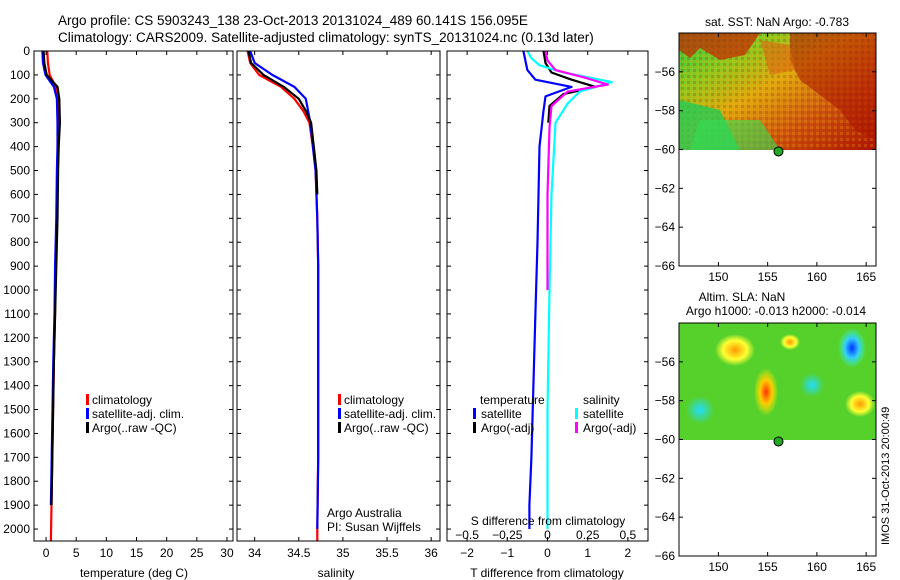 The image size is (900, 580). Describe the element at coordinates (20, 171) in the screenshot. I see `y-tick-label: 500` at that location.